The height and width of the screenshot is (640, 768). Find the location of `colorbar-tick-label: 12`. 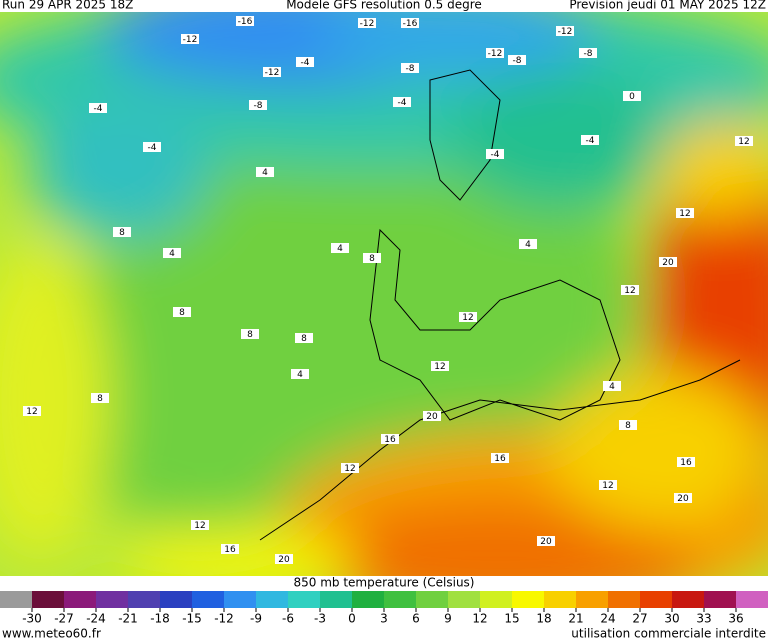

colorbar-tick-label: 12 is located at coordinates (479, 619).